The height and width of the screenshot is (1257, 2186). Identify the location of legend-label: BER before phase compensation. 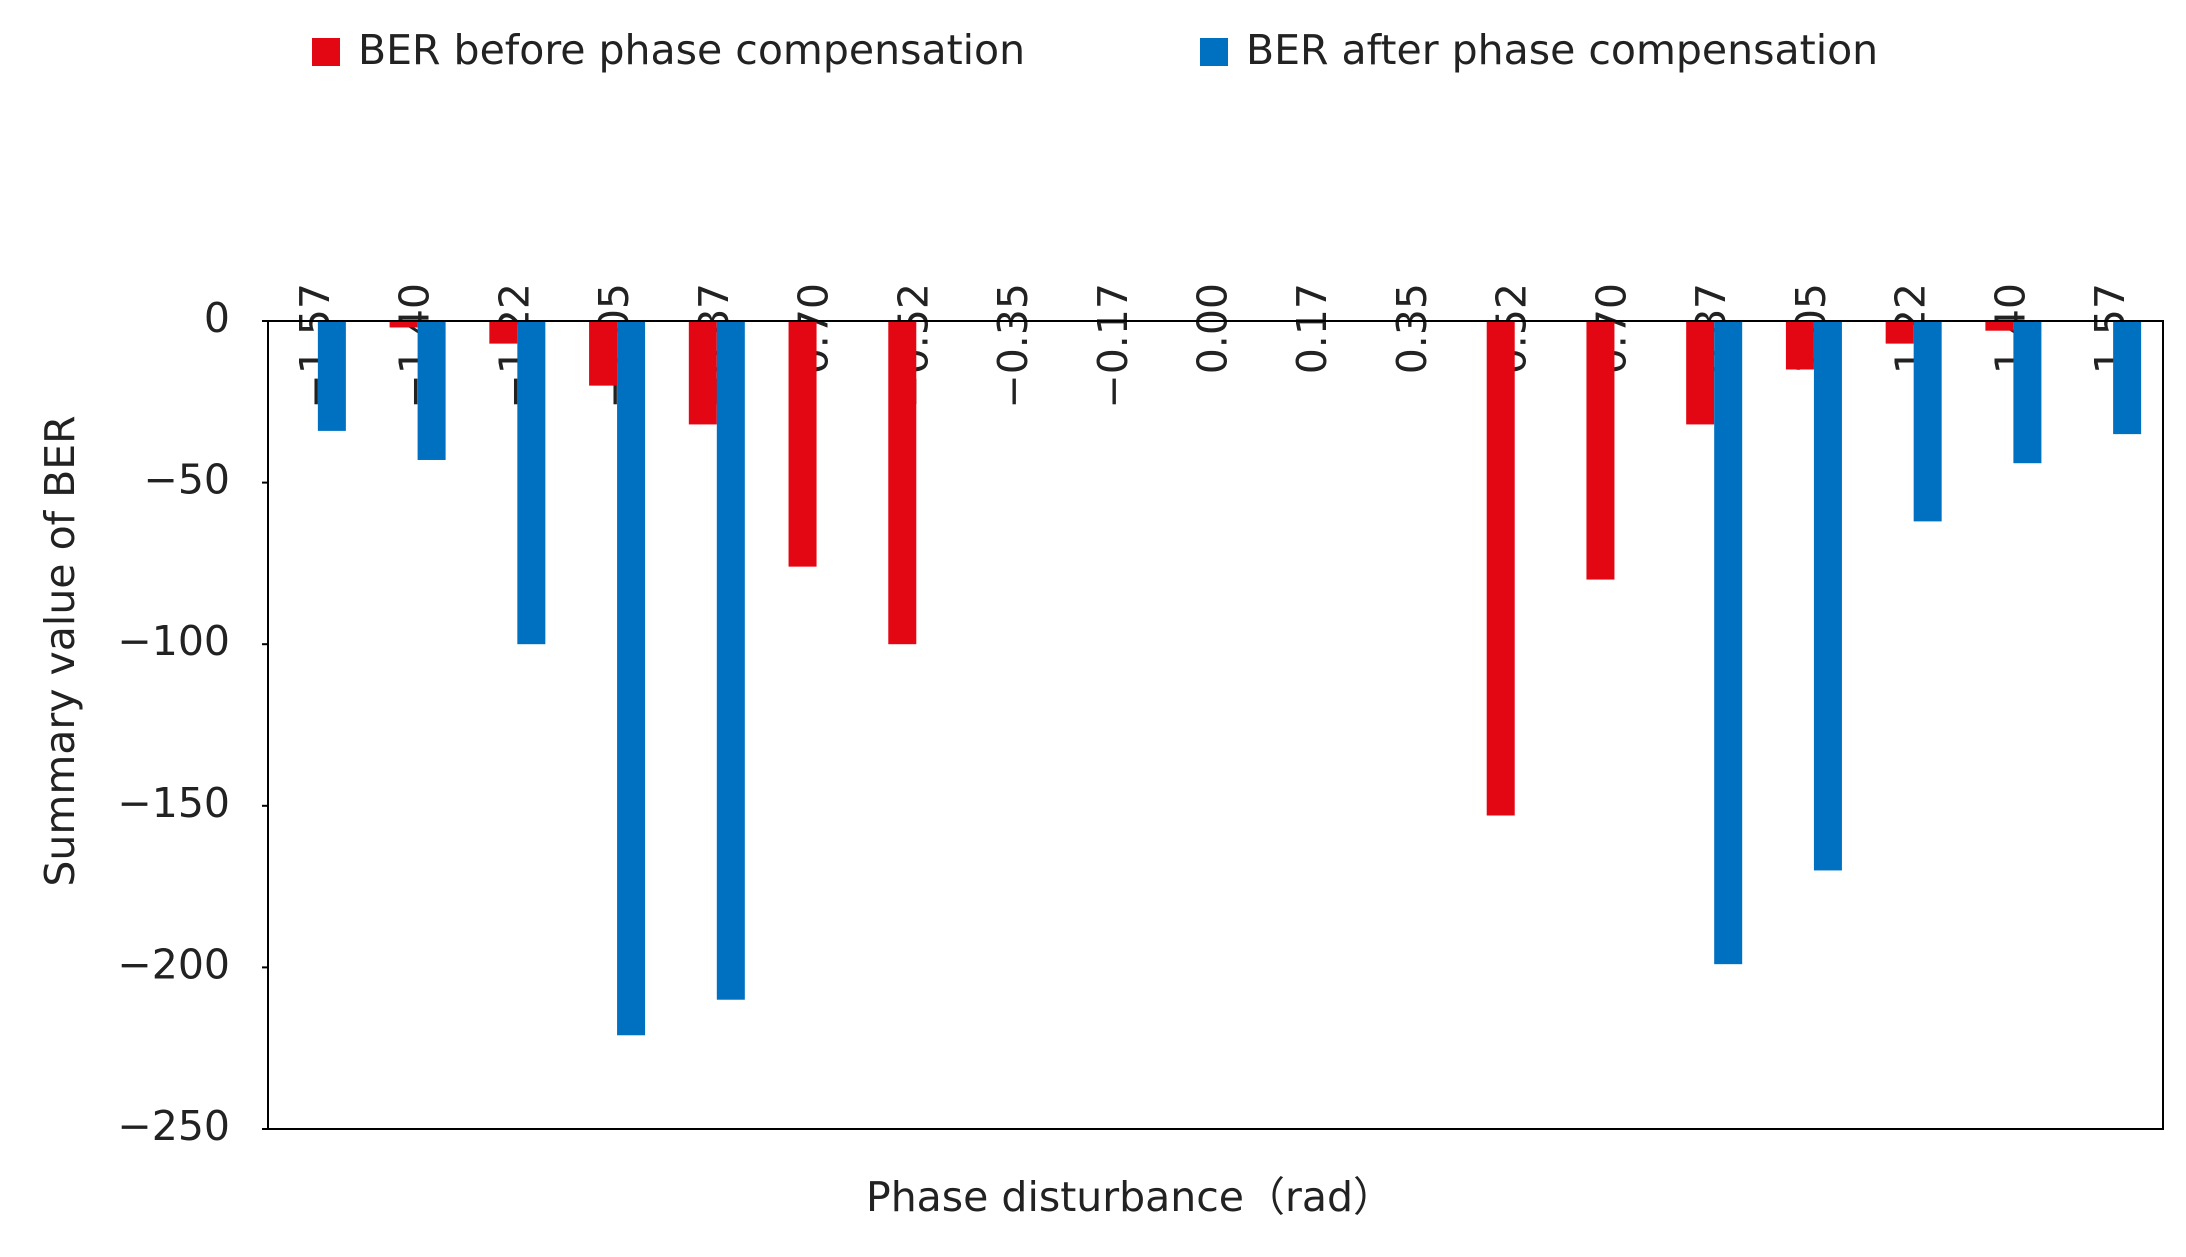
(691, 50).